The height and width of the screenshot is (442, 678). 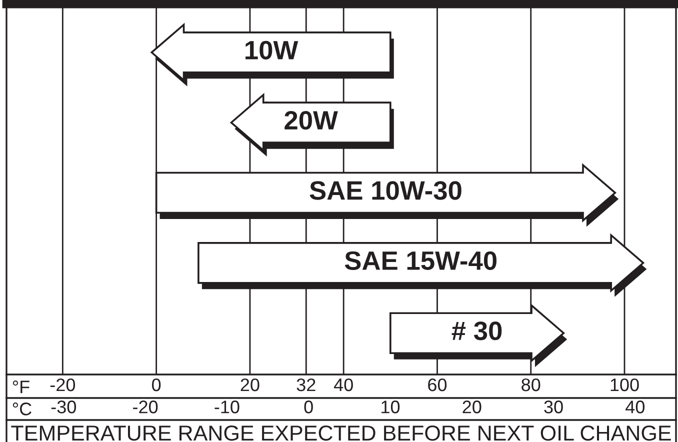 What do you see at coordinates (145, 407) in the screenshot?
I see `x2-tick-label: -20` at bounding box center [145, 407].